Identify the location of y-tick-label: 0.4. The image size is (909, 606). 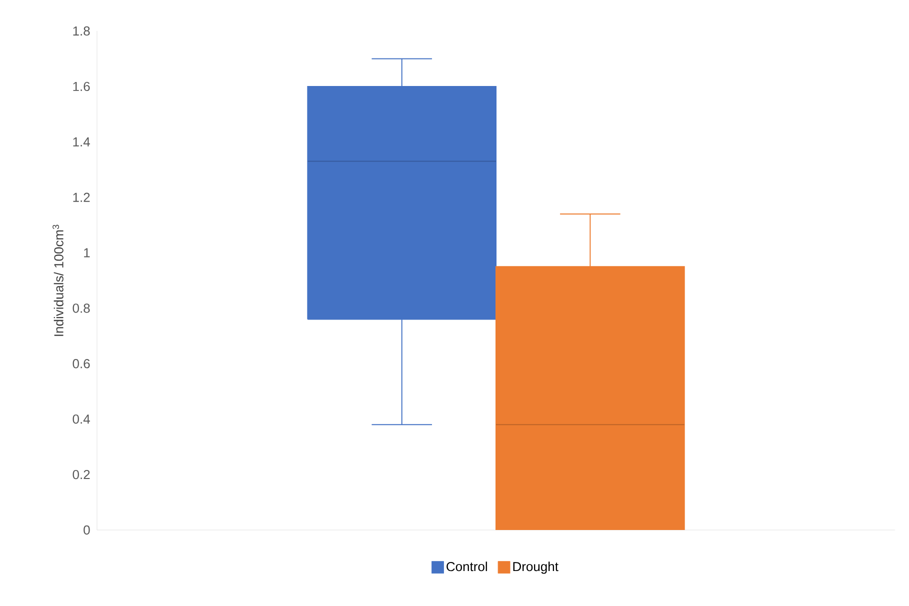
(81, 419).